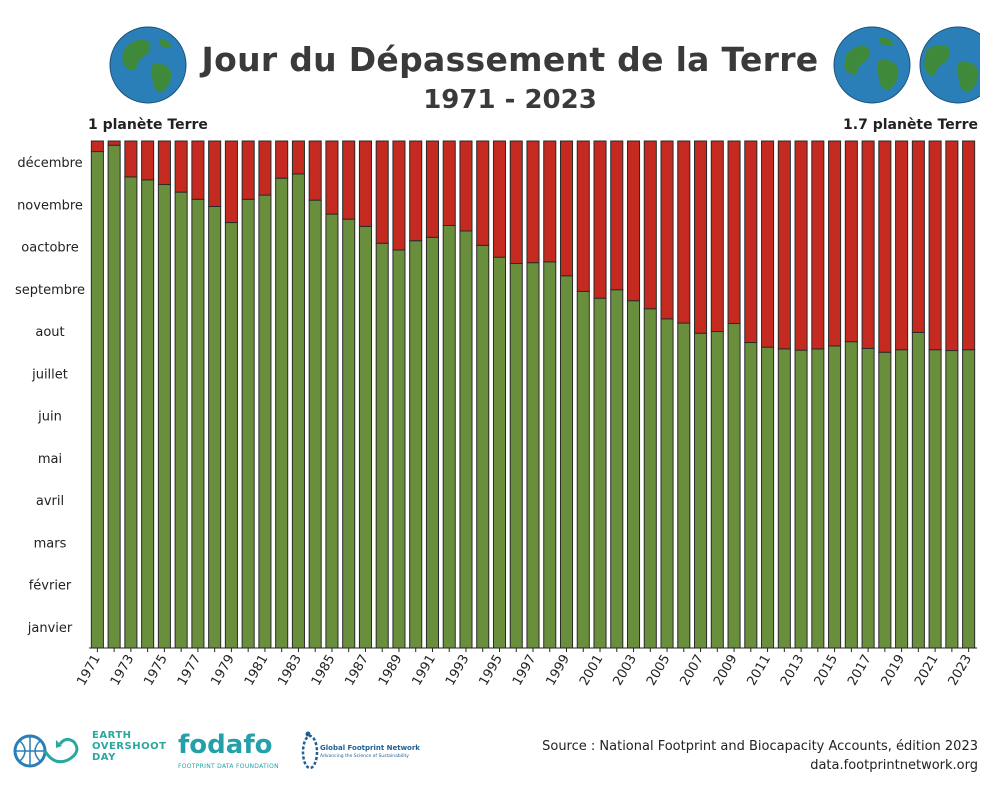 This screenshot has height=785, width=1000. Describe the element at coordinates (324, 670) in the screenshot. I see `x-tick-label: 1985` at that location.